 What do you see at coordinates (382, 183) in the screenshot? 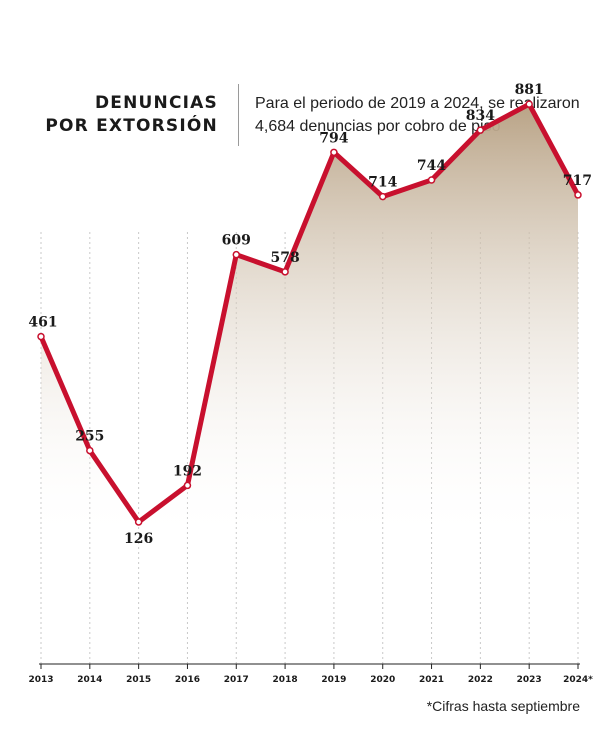
I see `data-label: 714` at bounding box center [382, 183].